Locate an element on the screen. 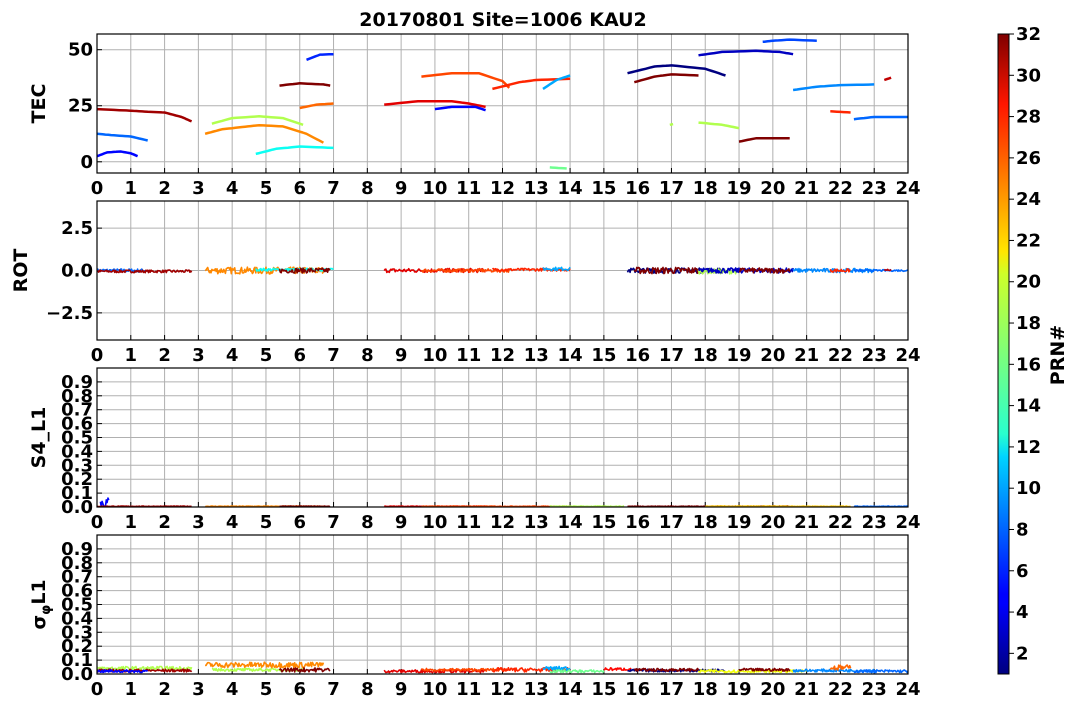 Image resolution: width=1077 pixels, height=713 pixels. colorbar-label: PRN# is located at coordinates (1058, 355).